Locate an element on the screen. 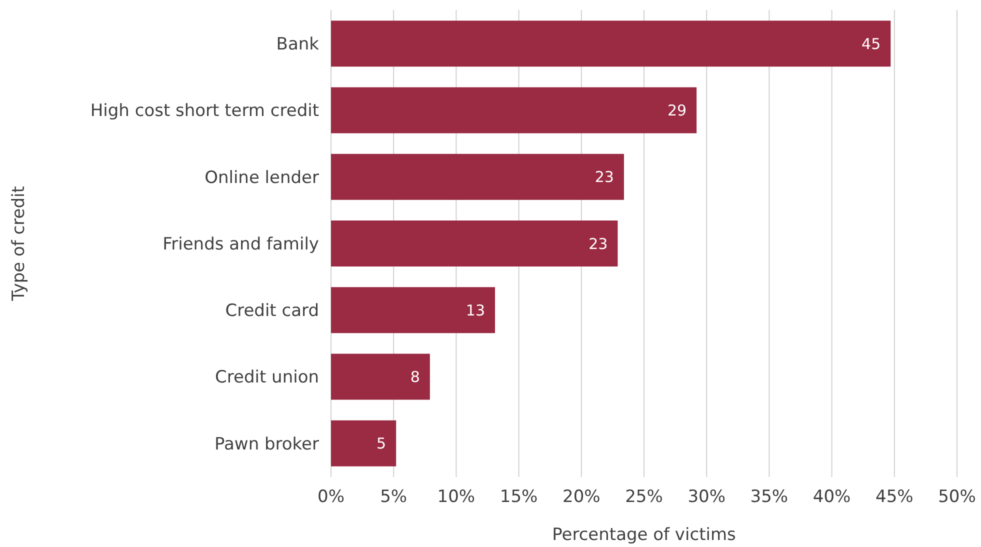 This screenshot has width=981, height=547. x-tick-label: 15% is located at coordinates (519, 497).